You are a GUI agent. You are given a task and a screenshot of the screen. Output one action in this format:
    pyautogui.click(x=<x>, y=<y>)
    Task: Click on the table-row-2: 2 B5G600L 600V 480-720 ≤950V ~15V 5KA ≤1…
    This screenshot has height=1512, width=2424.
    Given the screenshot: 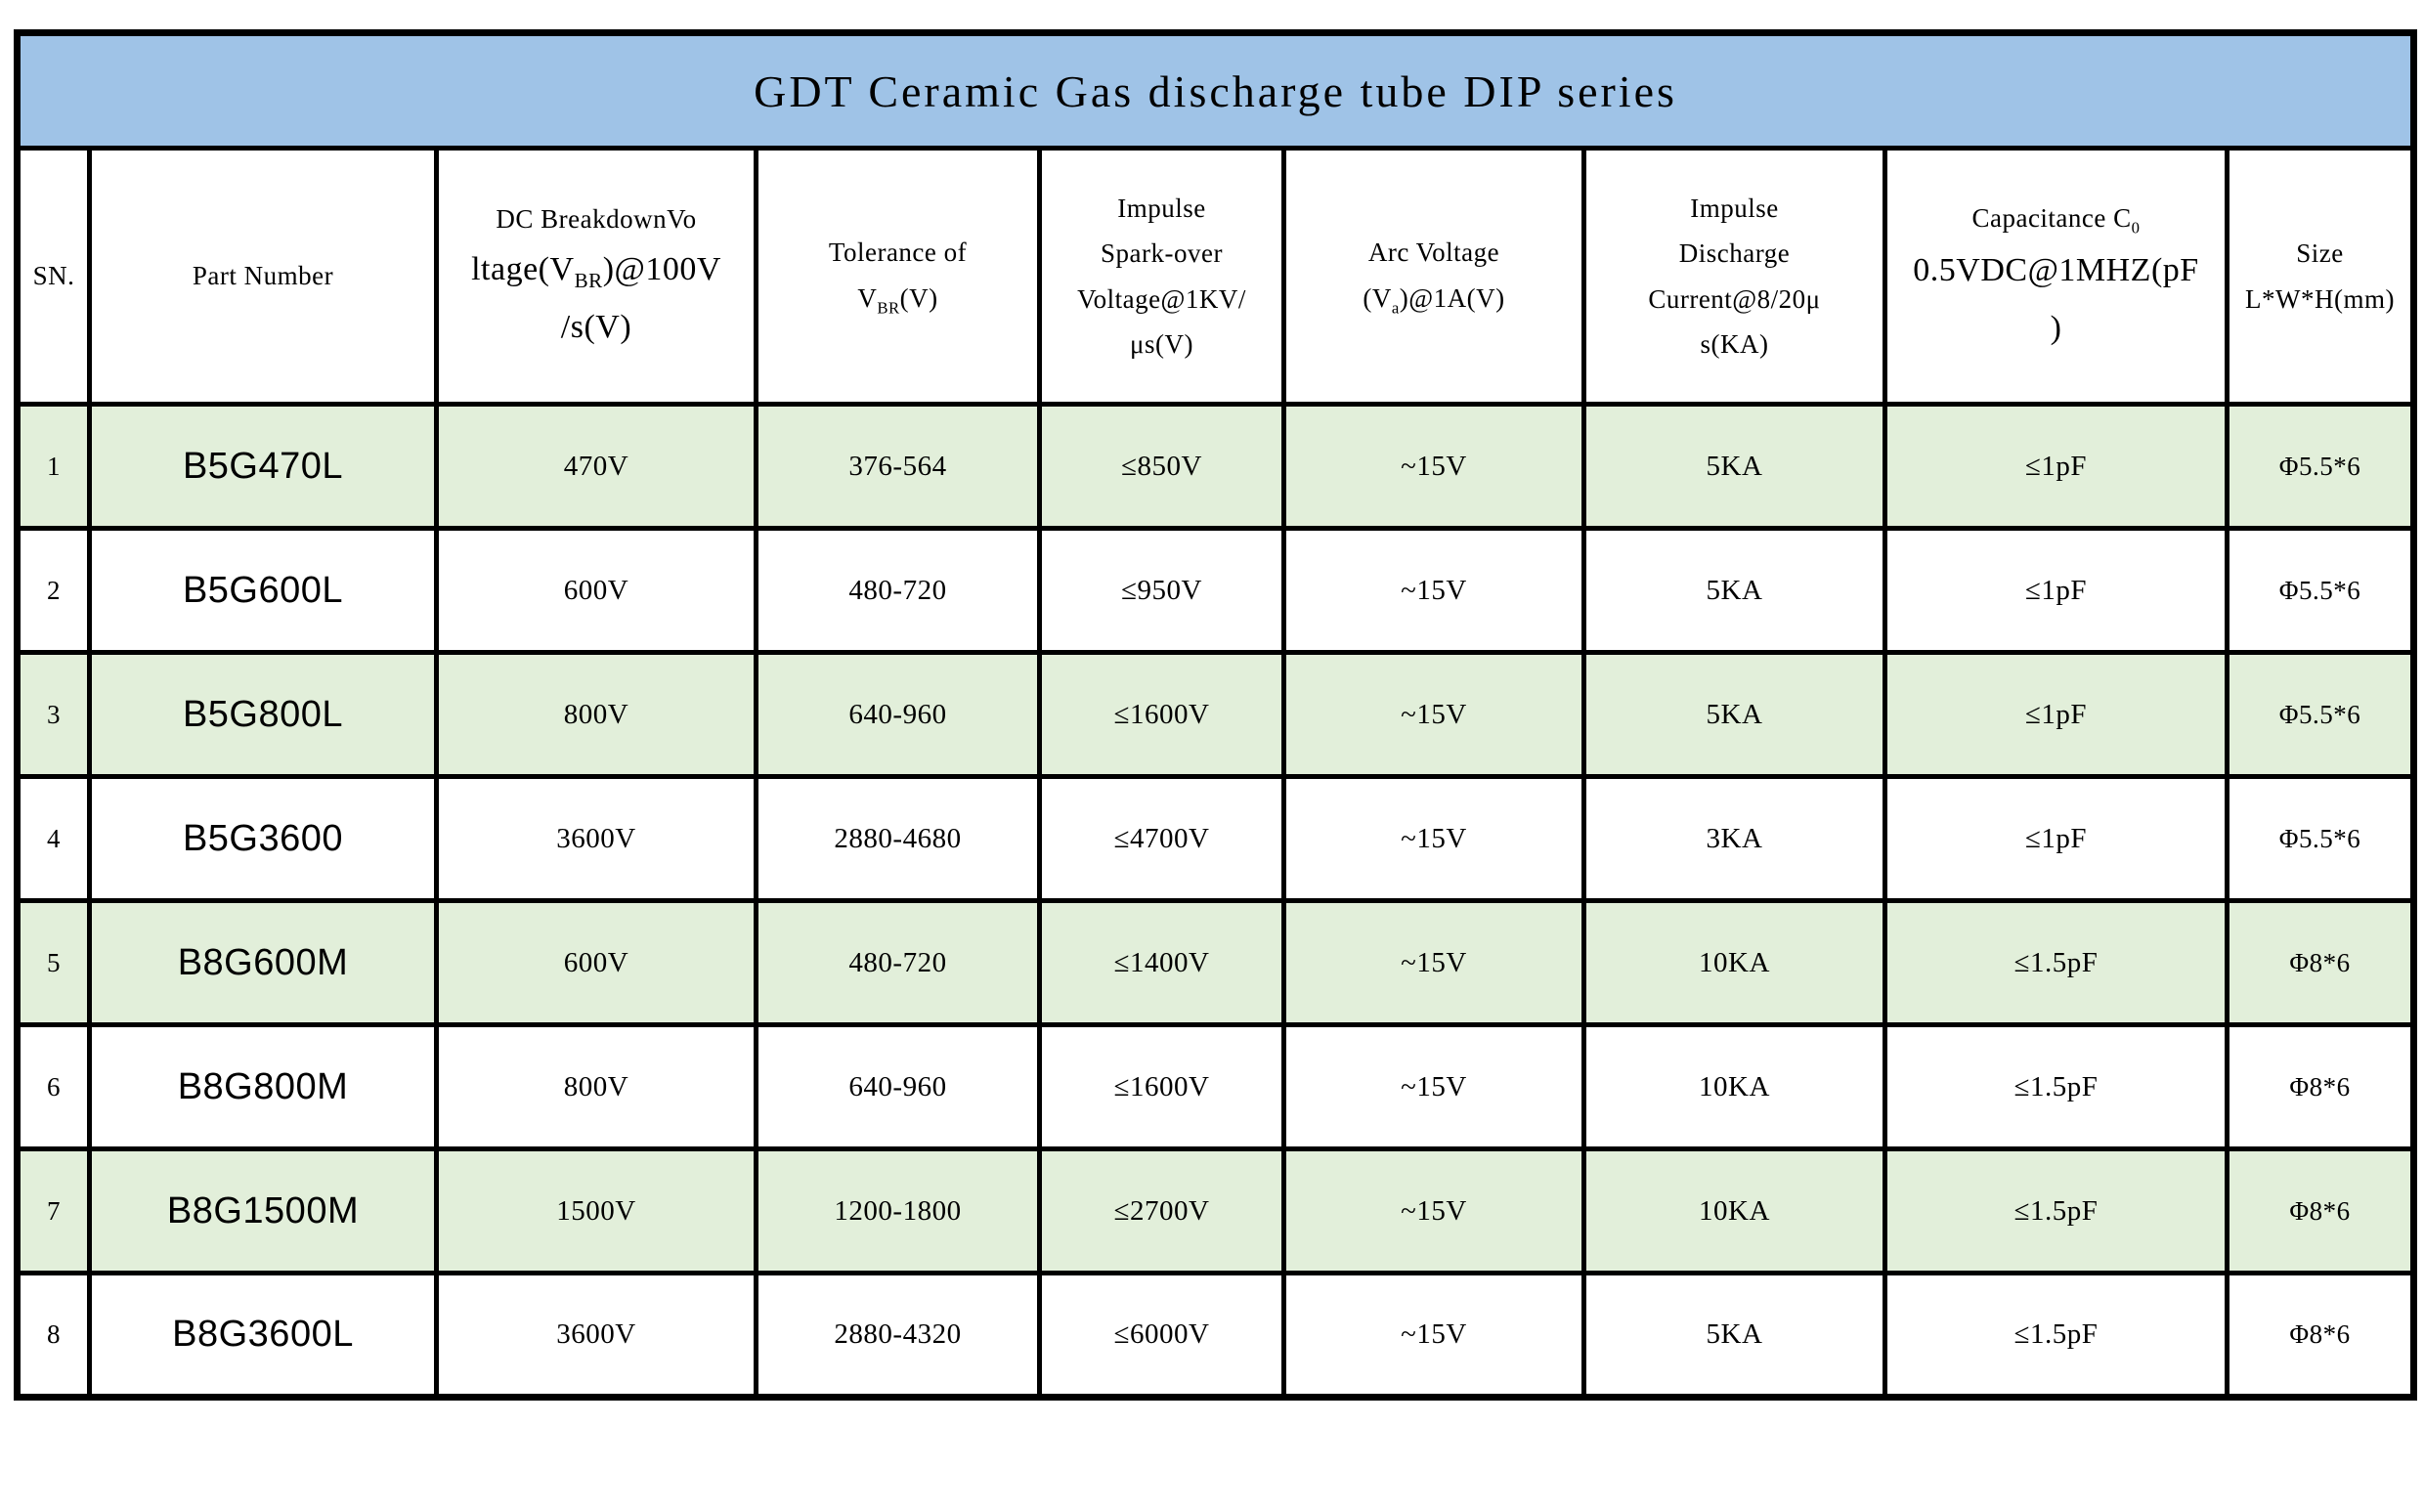 What is the action you would take?
    pyautogui.click(x=1216, y=590)
    